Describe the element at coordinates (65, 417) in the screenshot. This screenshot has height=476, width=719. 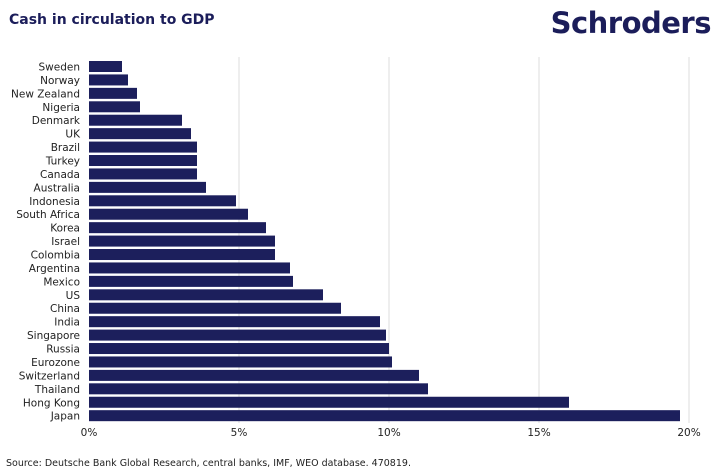
I see `category-label: Japan` at that location.